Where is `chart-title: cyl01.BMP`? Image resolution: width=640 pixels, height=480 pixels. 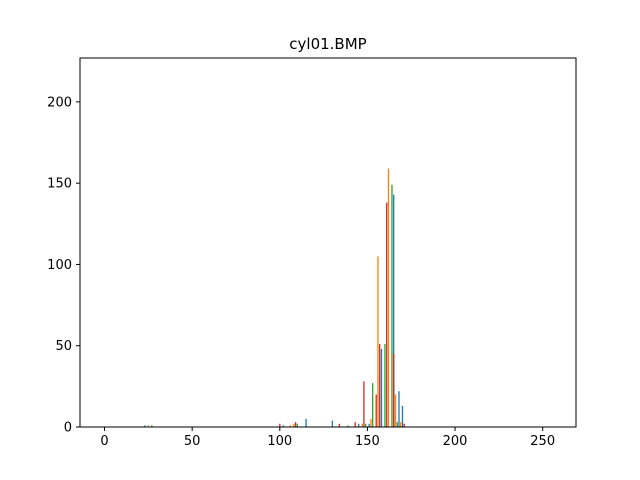
chart-title: cyl01.BMP is located at coordinates (327, 44).